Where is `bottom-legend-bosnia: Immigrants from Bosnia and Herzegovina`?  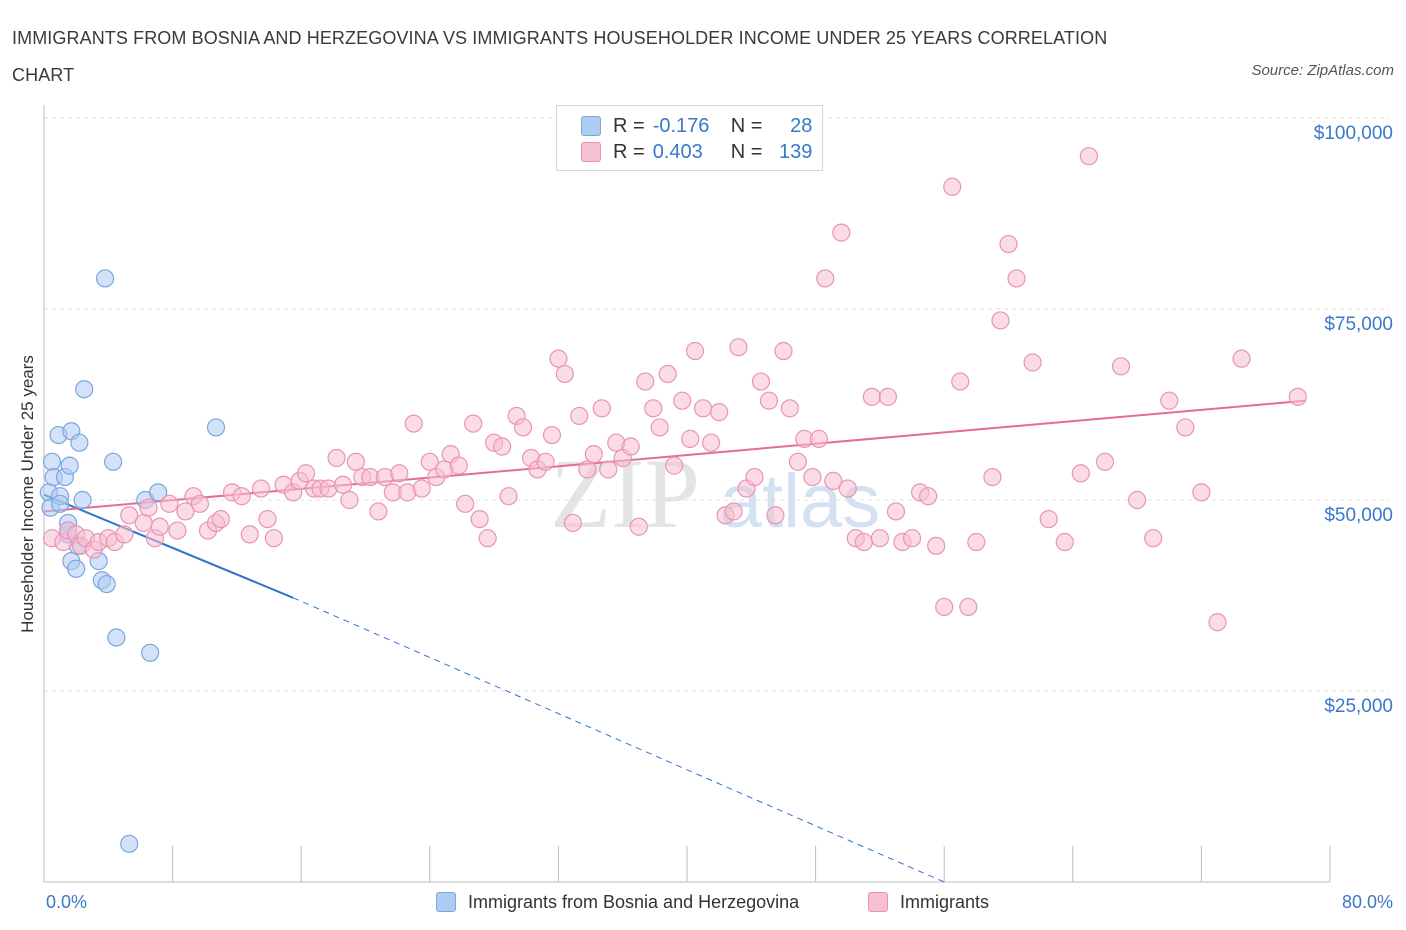
bottom-legend-bosnia: Immigrants from Bosnia and Herzegovina is located at coordinates (617, 902).